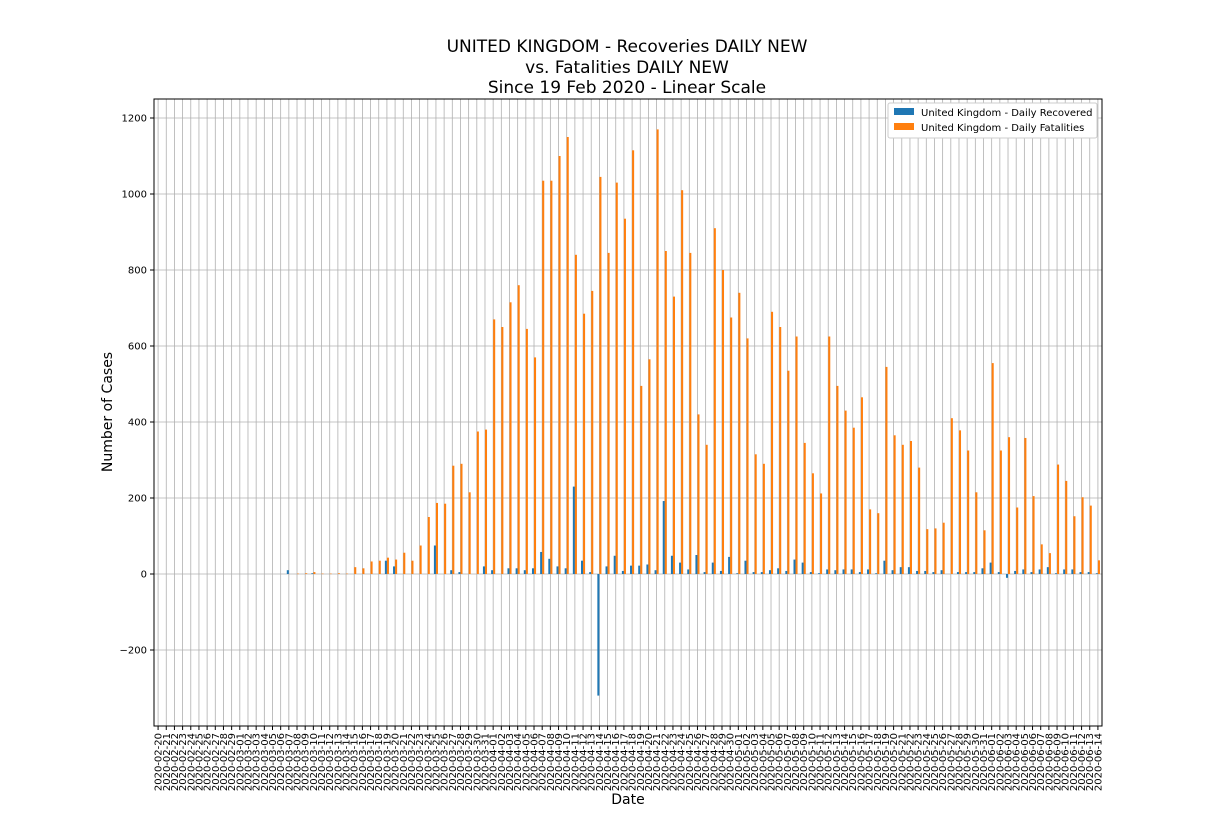  I want to click on x-tick-label: 2020-03-07, so click(289, 762).